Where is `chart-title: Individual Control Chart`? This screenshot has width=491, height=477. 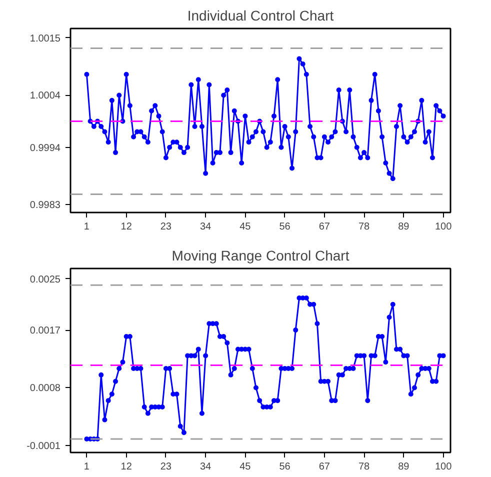 chart-title: Individual Control Chart is located at coordinates (260, 16).